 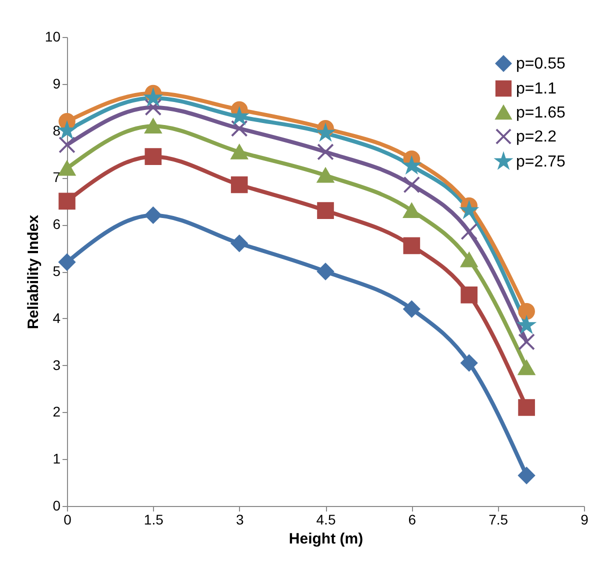 What do you see at coordinates (56, 224) in the screenshot?
I see `y-tick-label: 6` at bounding box center [56, 224].